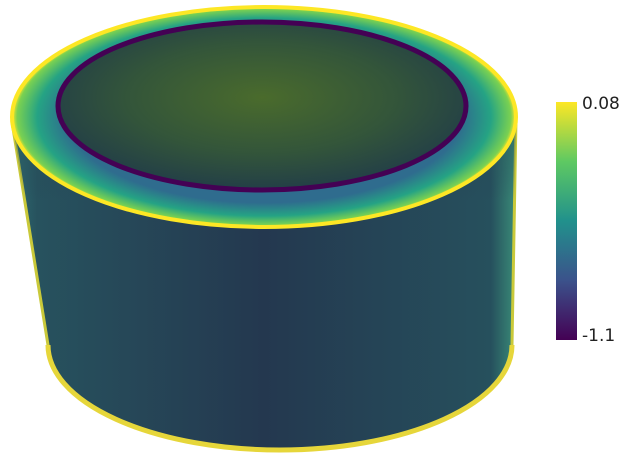  Describe the element at coordinates (588, 220) in the screenshot. I see `colorbar: -1.1 0.08` at that location.